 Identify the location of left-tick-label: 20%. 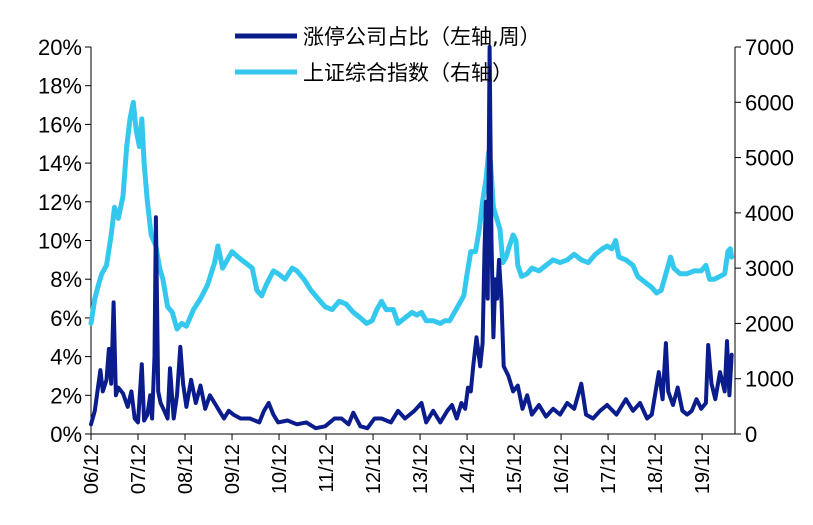
(60, 47).